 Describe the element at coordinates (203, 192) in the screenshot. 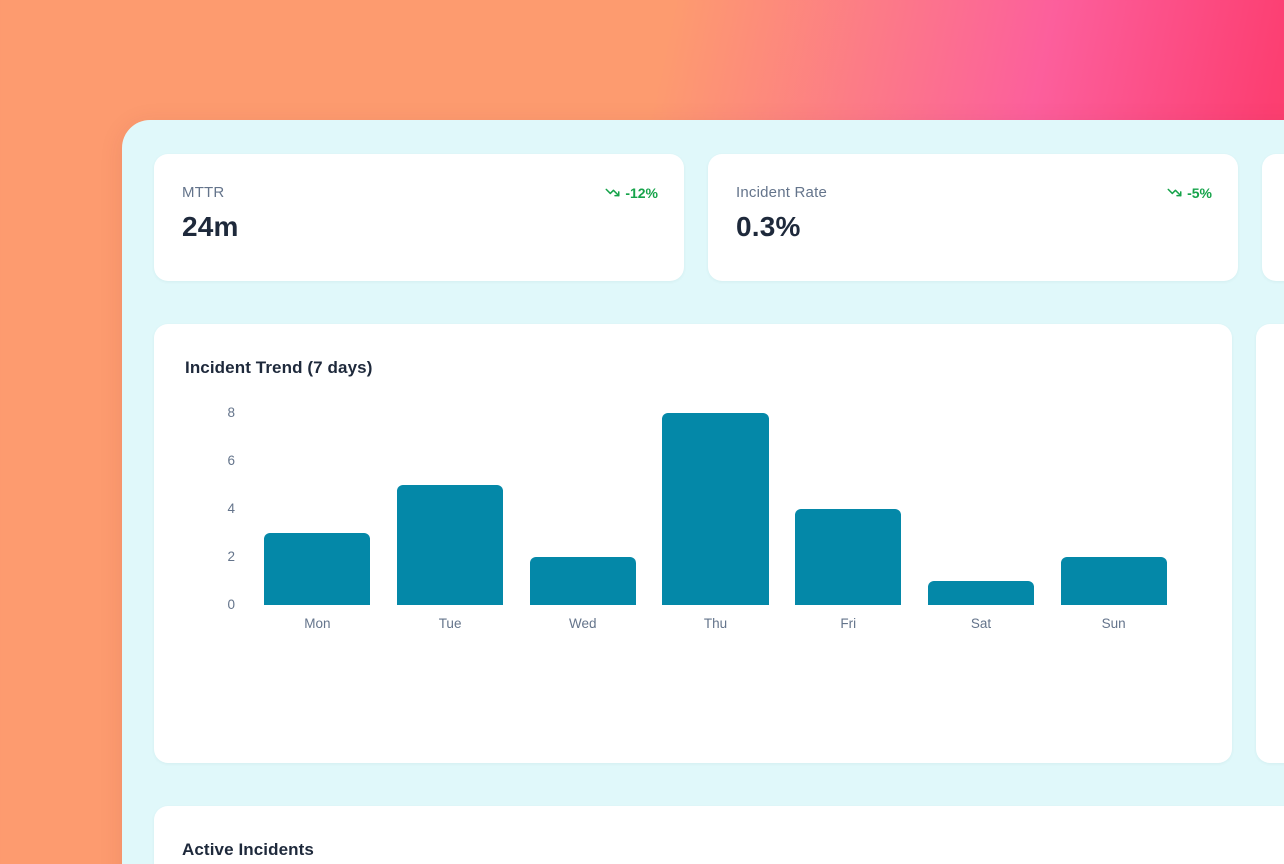

I see `stat-label: MTTR` at that location.